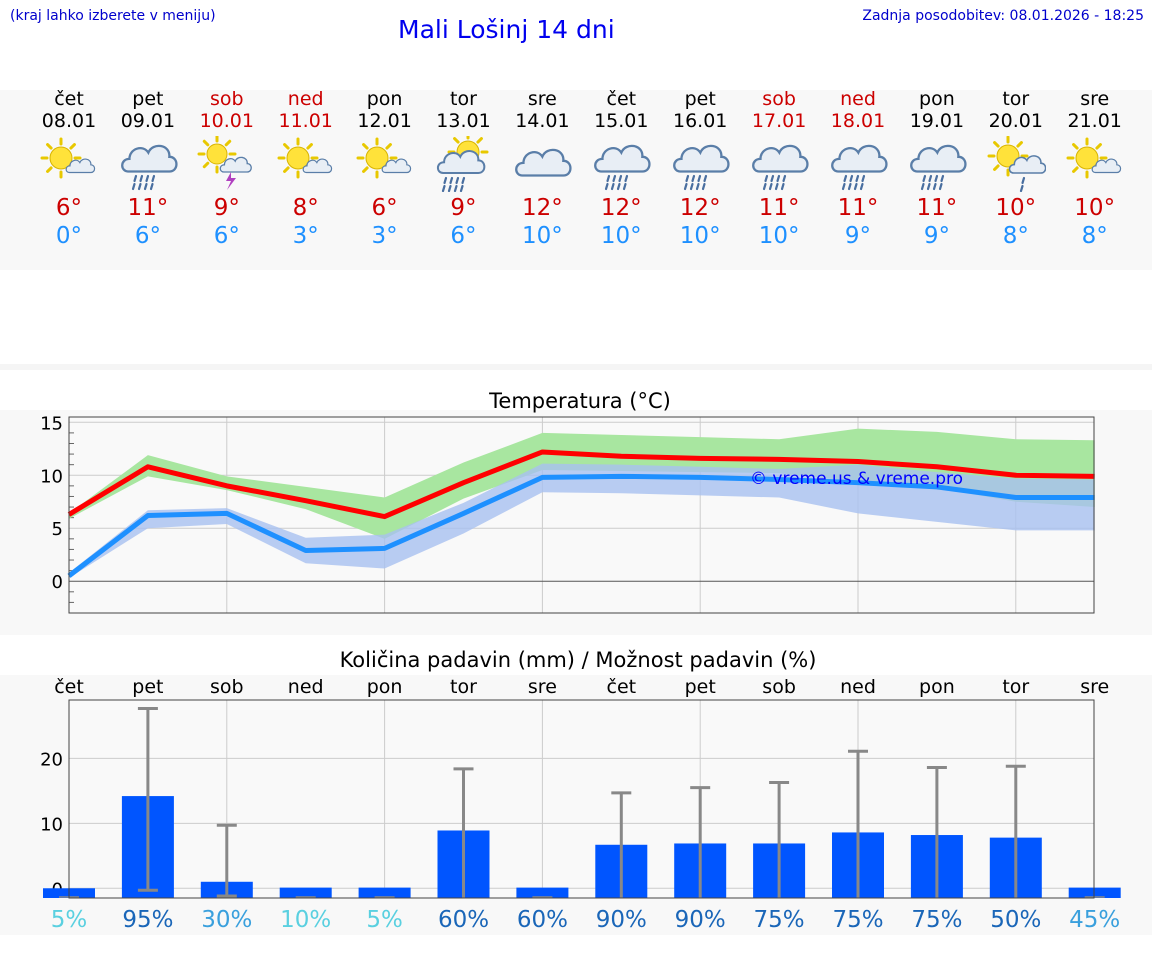 The height and width of the screenshot is (975, 1152). What do you see at coordinates (226, 920) in the screenshot?
I see `precip-chance-label: 30%` at bounding box center [226, 920].